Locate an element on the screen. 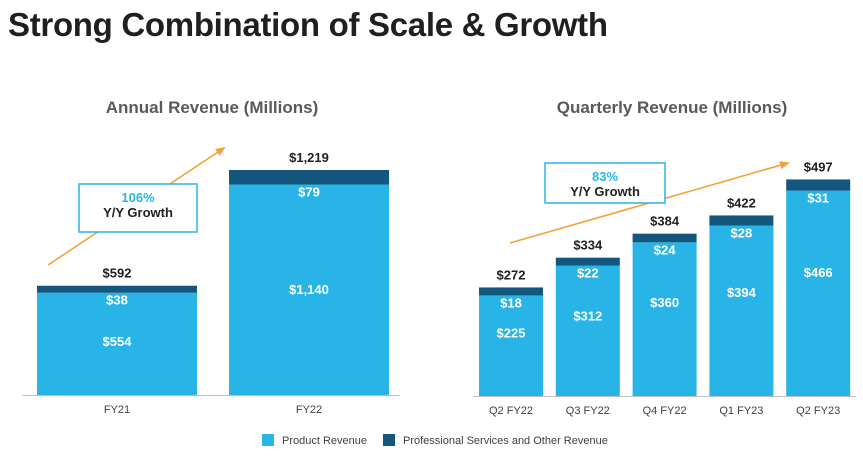 This screenshot has width=863, height=459. total-data-label: $272 is located at coordinates (511, 274).